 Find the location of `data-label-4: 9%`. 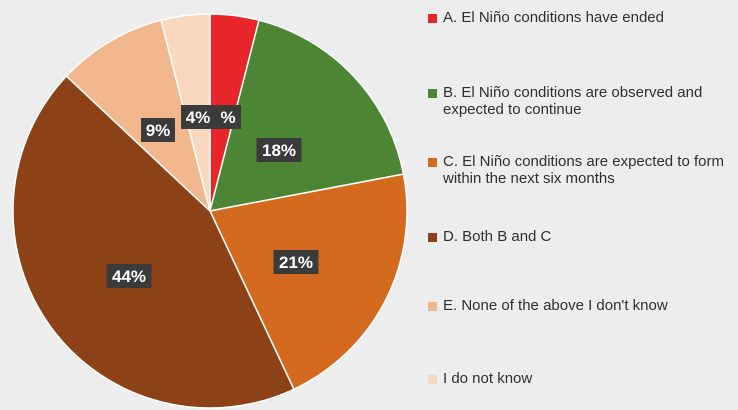

data-label-4: 9% is located at coordinates (158, 130).